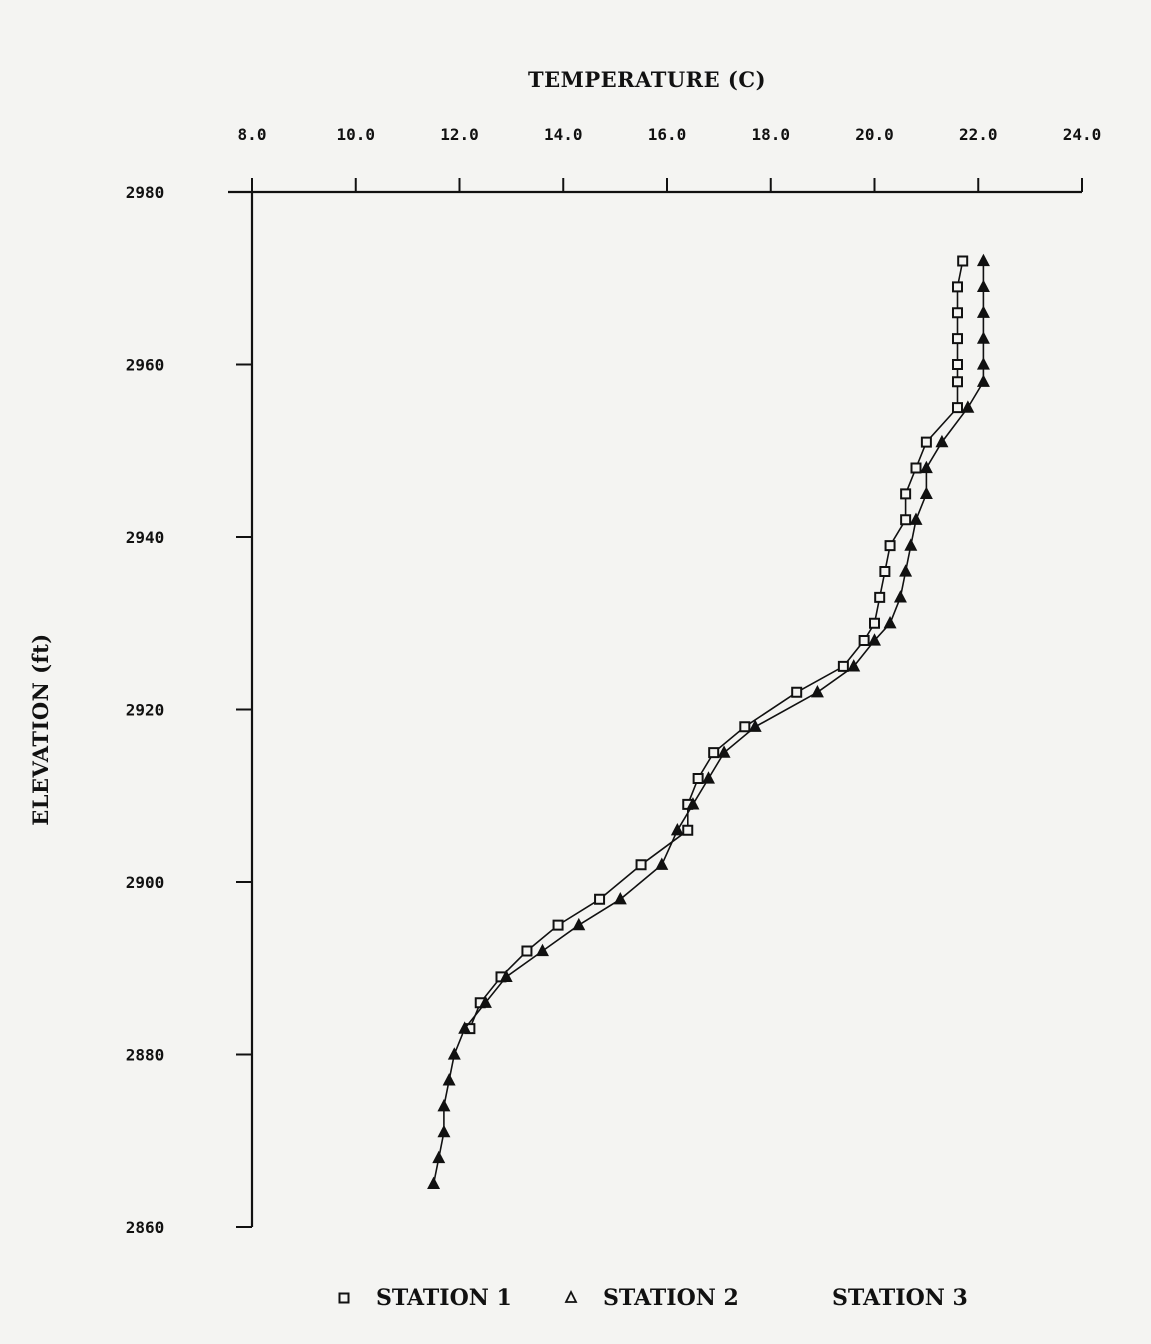 The height and width of the screenshot is (1344, 1151). Describe the element at coordinates (40, 729) in the screenshot. I see `y-axis-title: ELEVATION (ft)` at that location.